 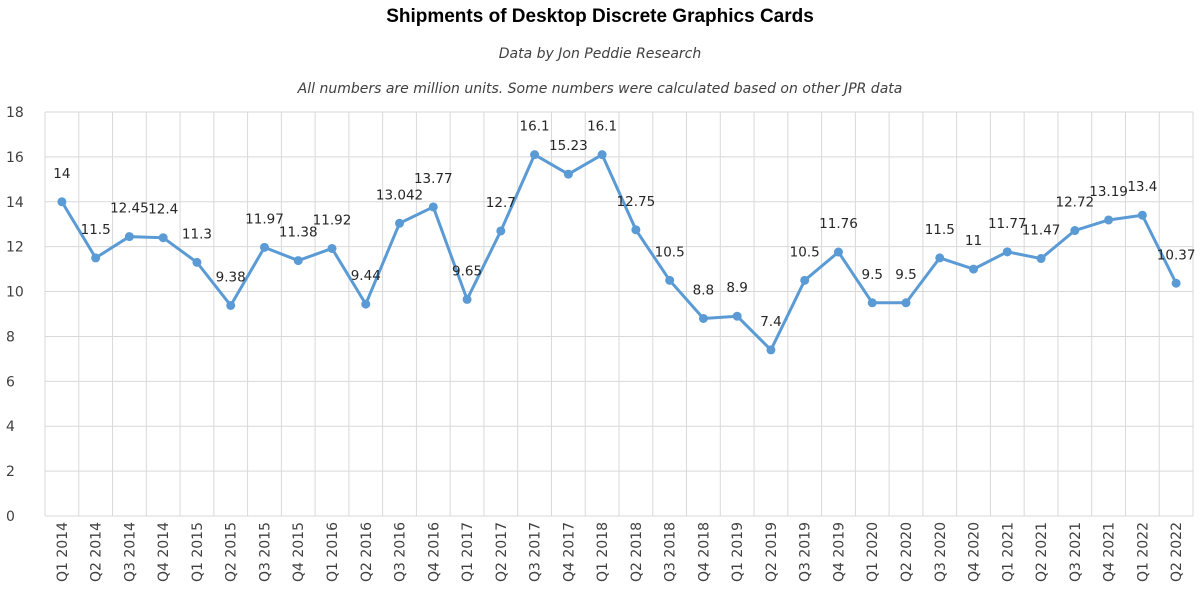 What do you see at coordinates (568, 146) in the screenshot?
I see `data-label: 15.23` at bounding box center [568, 146].